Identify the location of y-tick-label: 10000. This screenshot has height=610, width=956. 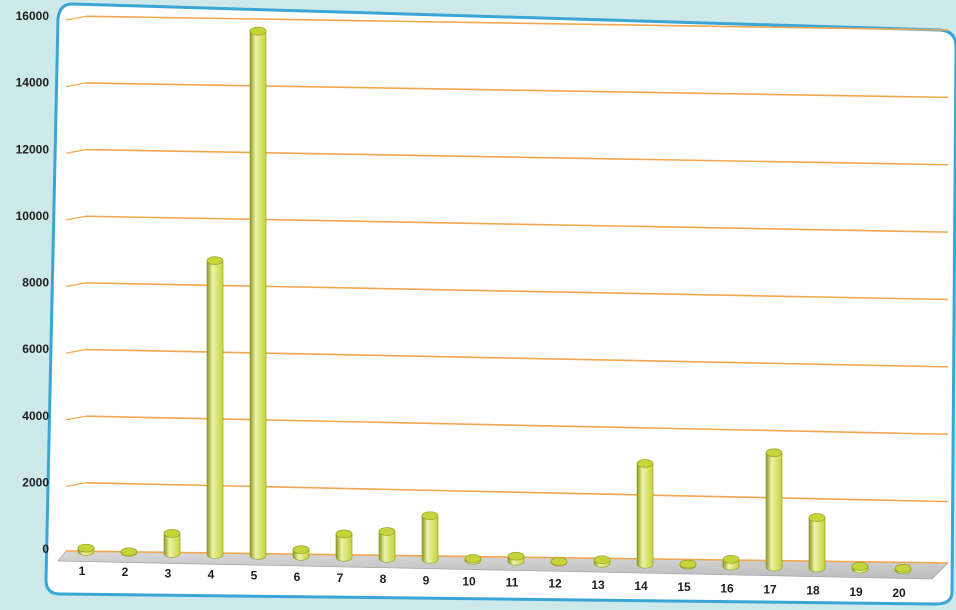
(33, 216).